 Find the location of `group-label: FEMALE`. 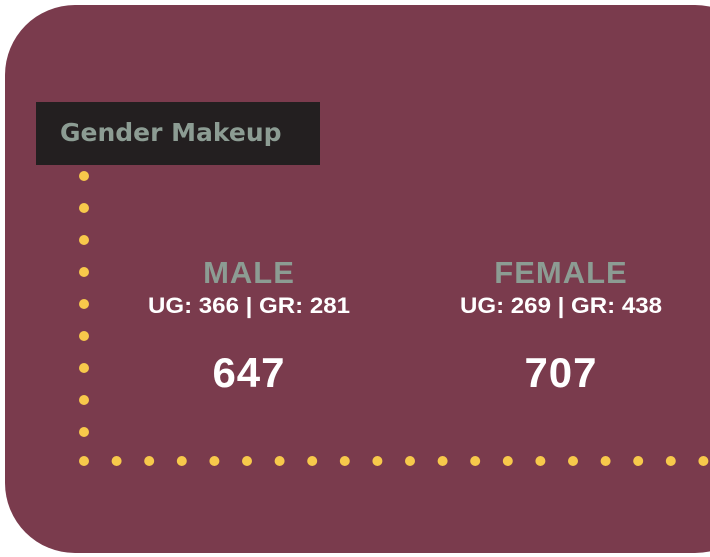

group-label: FEMALE is located at coordinates (560, 272).